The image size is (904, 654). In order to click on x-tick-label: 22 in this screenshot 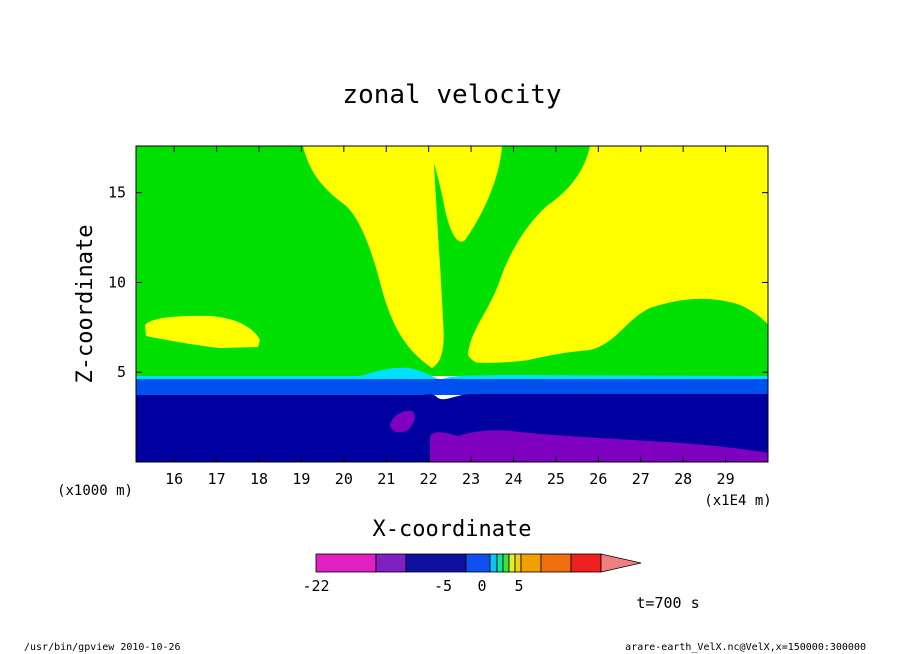, I will do `click(429, 479)`.